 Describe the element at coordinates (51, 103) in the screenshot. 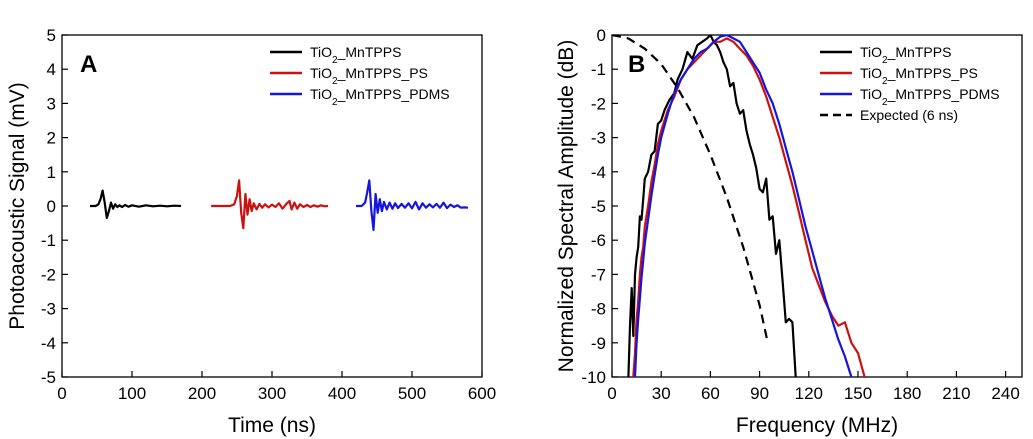

I see `y-tick-label: 3` at that location.